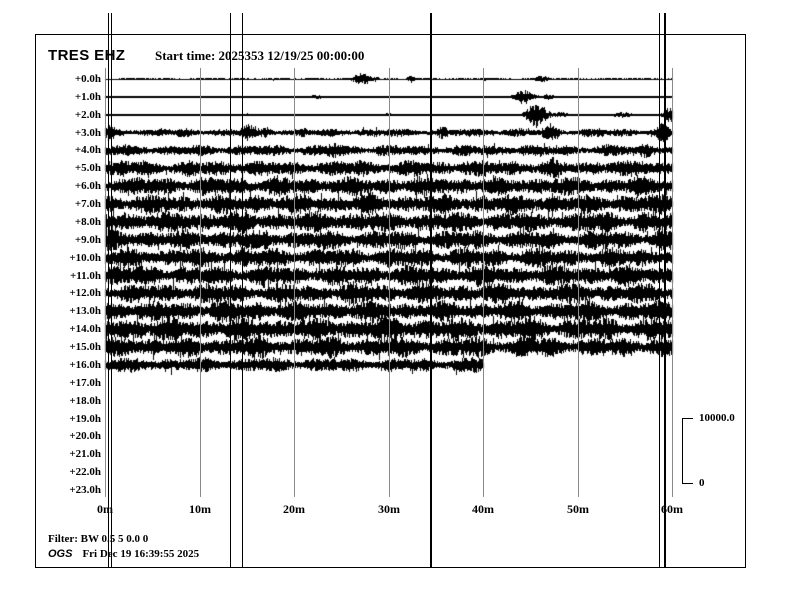 This screenshot has height=612, width=792. I want to click on hour-row-label: +1.0h, so click(87, 97).